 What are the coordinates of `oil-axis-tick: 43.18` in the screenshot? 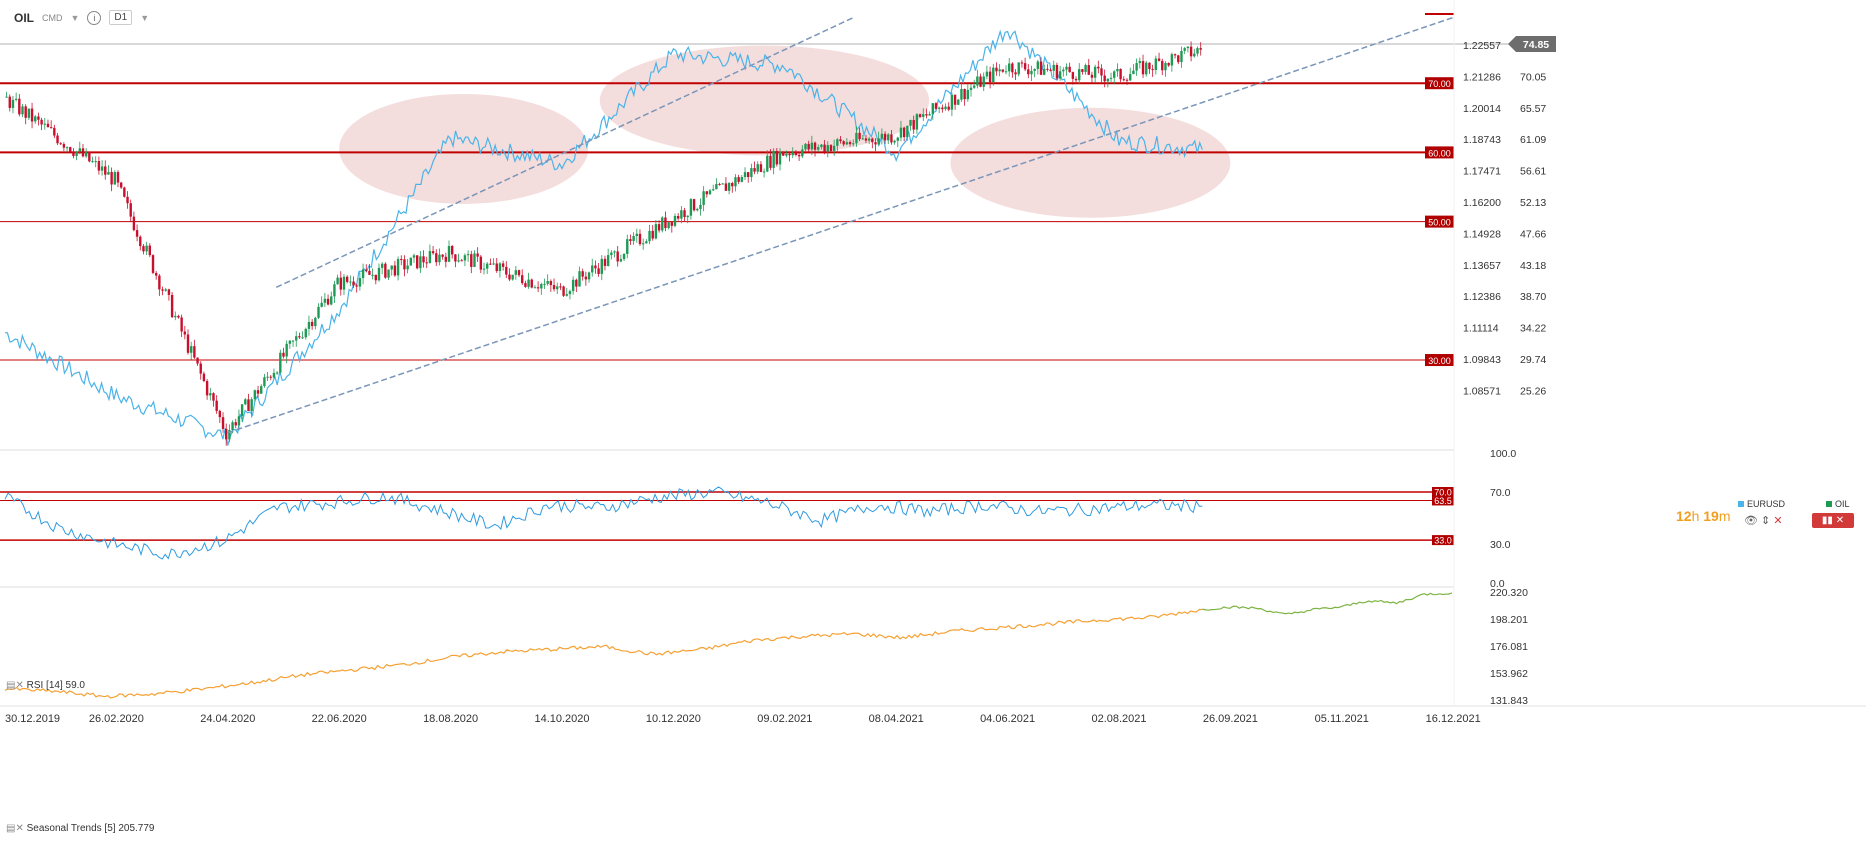 It's located at (1533, 266).